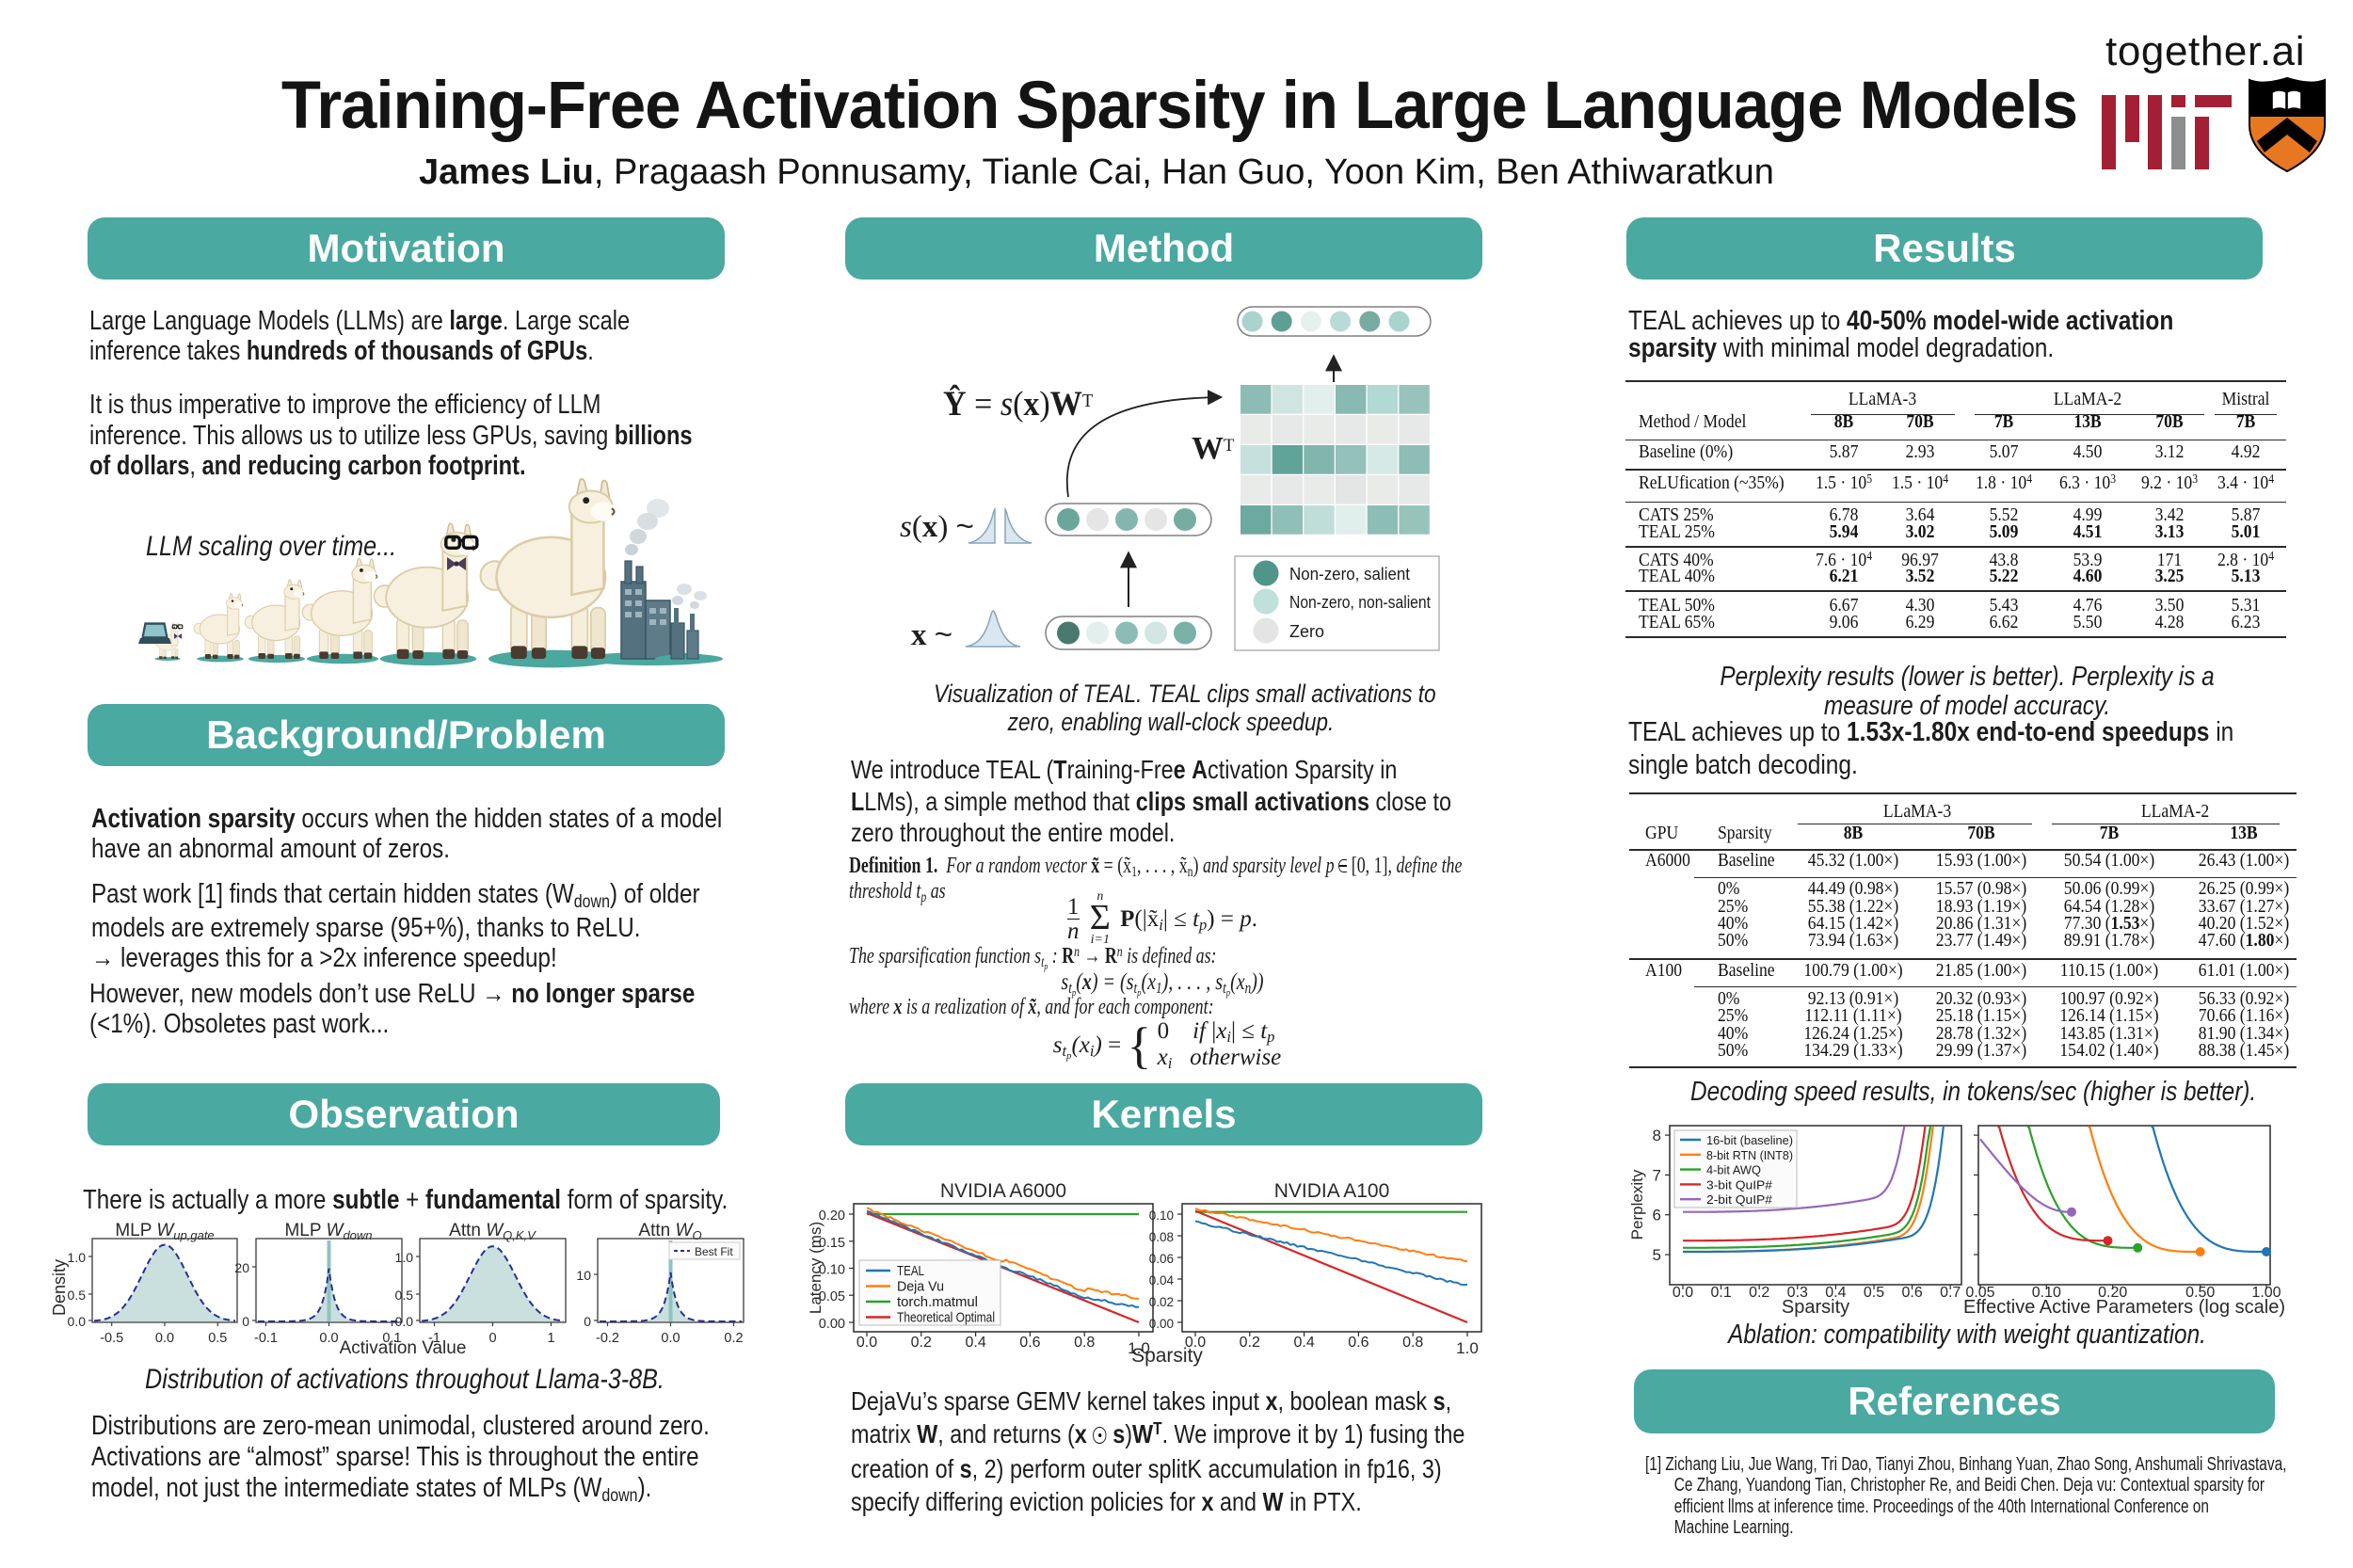 Image resolution: width=2353 pixels, height=1568 pixels. Describe the element at coordinates (1657, 1215) in the screenshot. I see `svg-text: 6` at that location.